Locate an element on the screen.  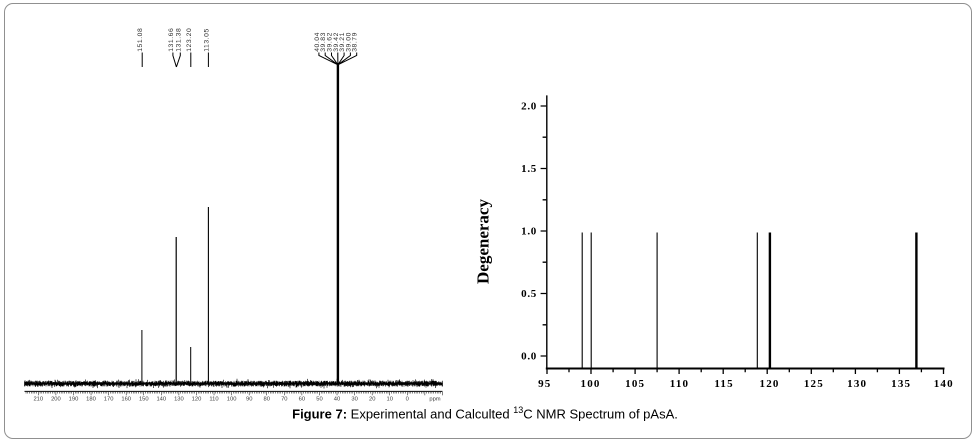
svg-text: 0.5 is located at coordinates (529, 294).